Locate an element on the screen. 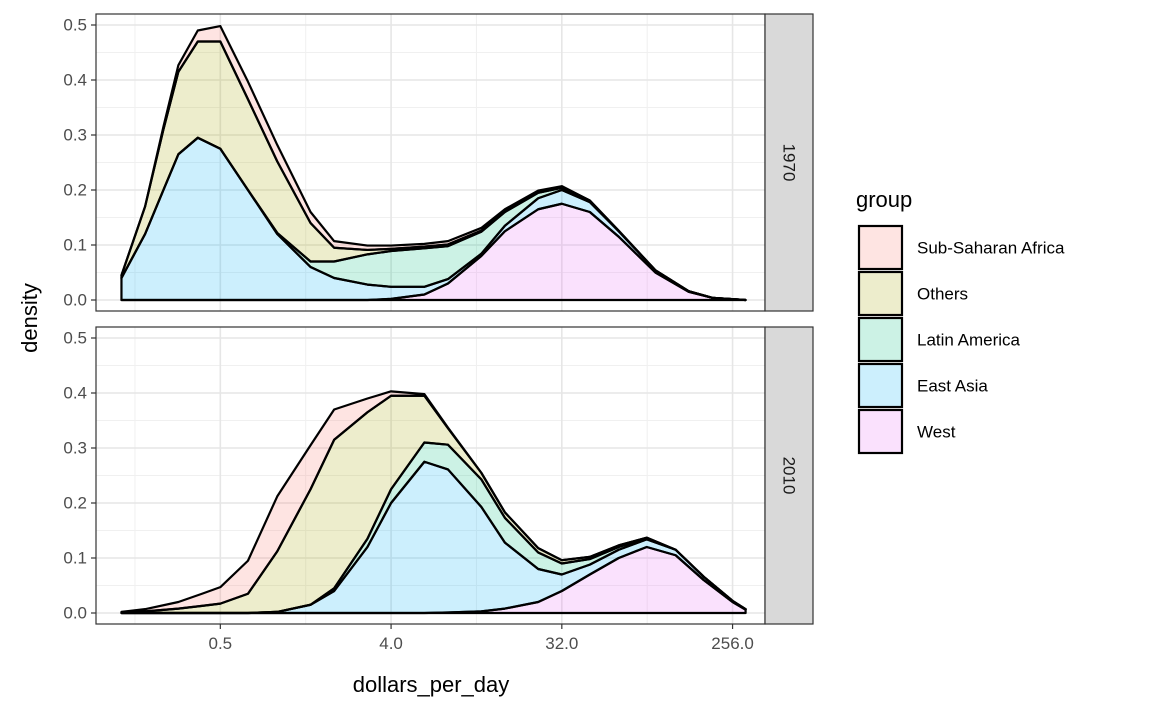 The height and width of the screenshot is (711, 1152). legend-item-east-asia: East Asia is located at coordinates (922, 385).